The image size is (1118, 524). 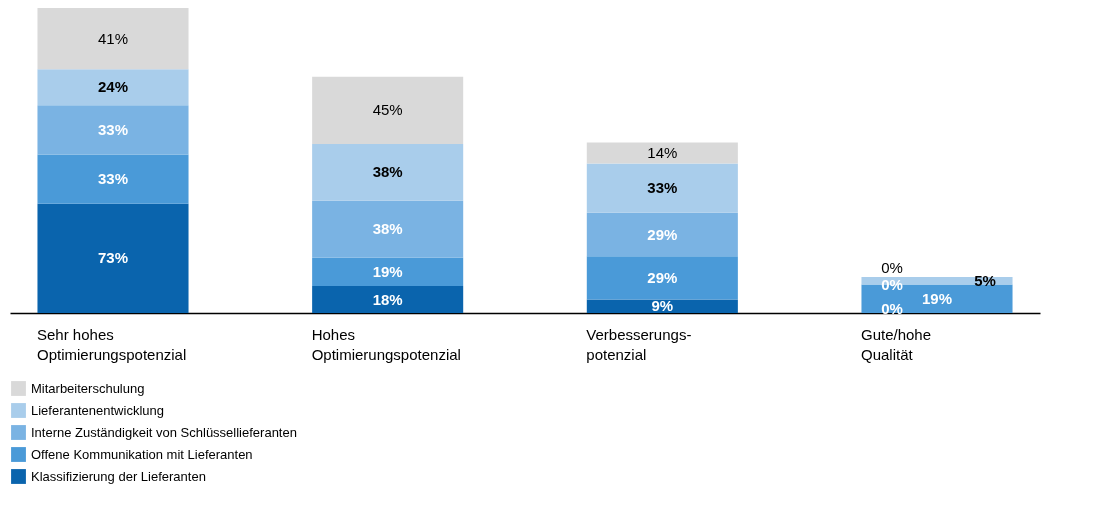 I want to click on legend-label: Mitarbeiterschulung, so click(x=88, y=388).